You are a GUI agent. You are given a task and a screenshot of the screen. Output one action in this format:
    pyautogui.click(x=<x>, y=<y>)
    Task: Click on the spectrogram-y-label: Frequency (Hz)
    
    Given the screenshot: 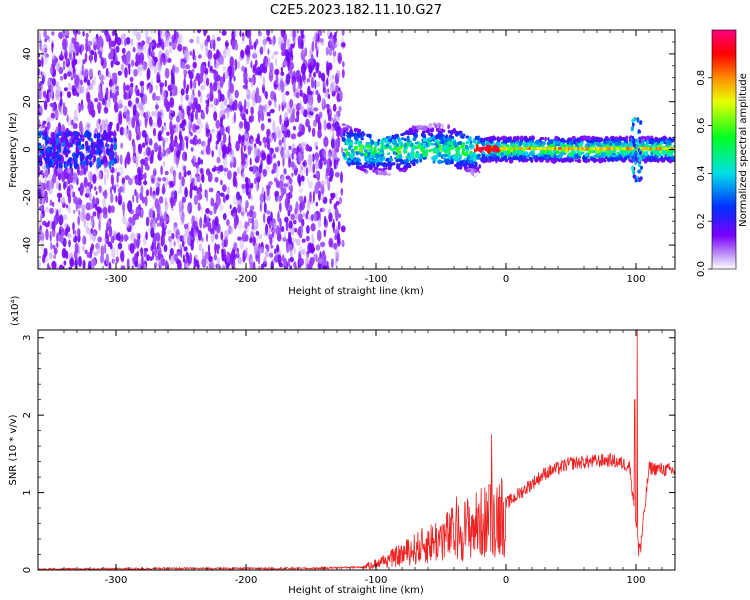 What is the action you would take?
    pyautogui.click(x=13, y=150)
    